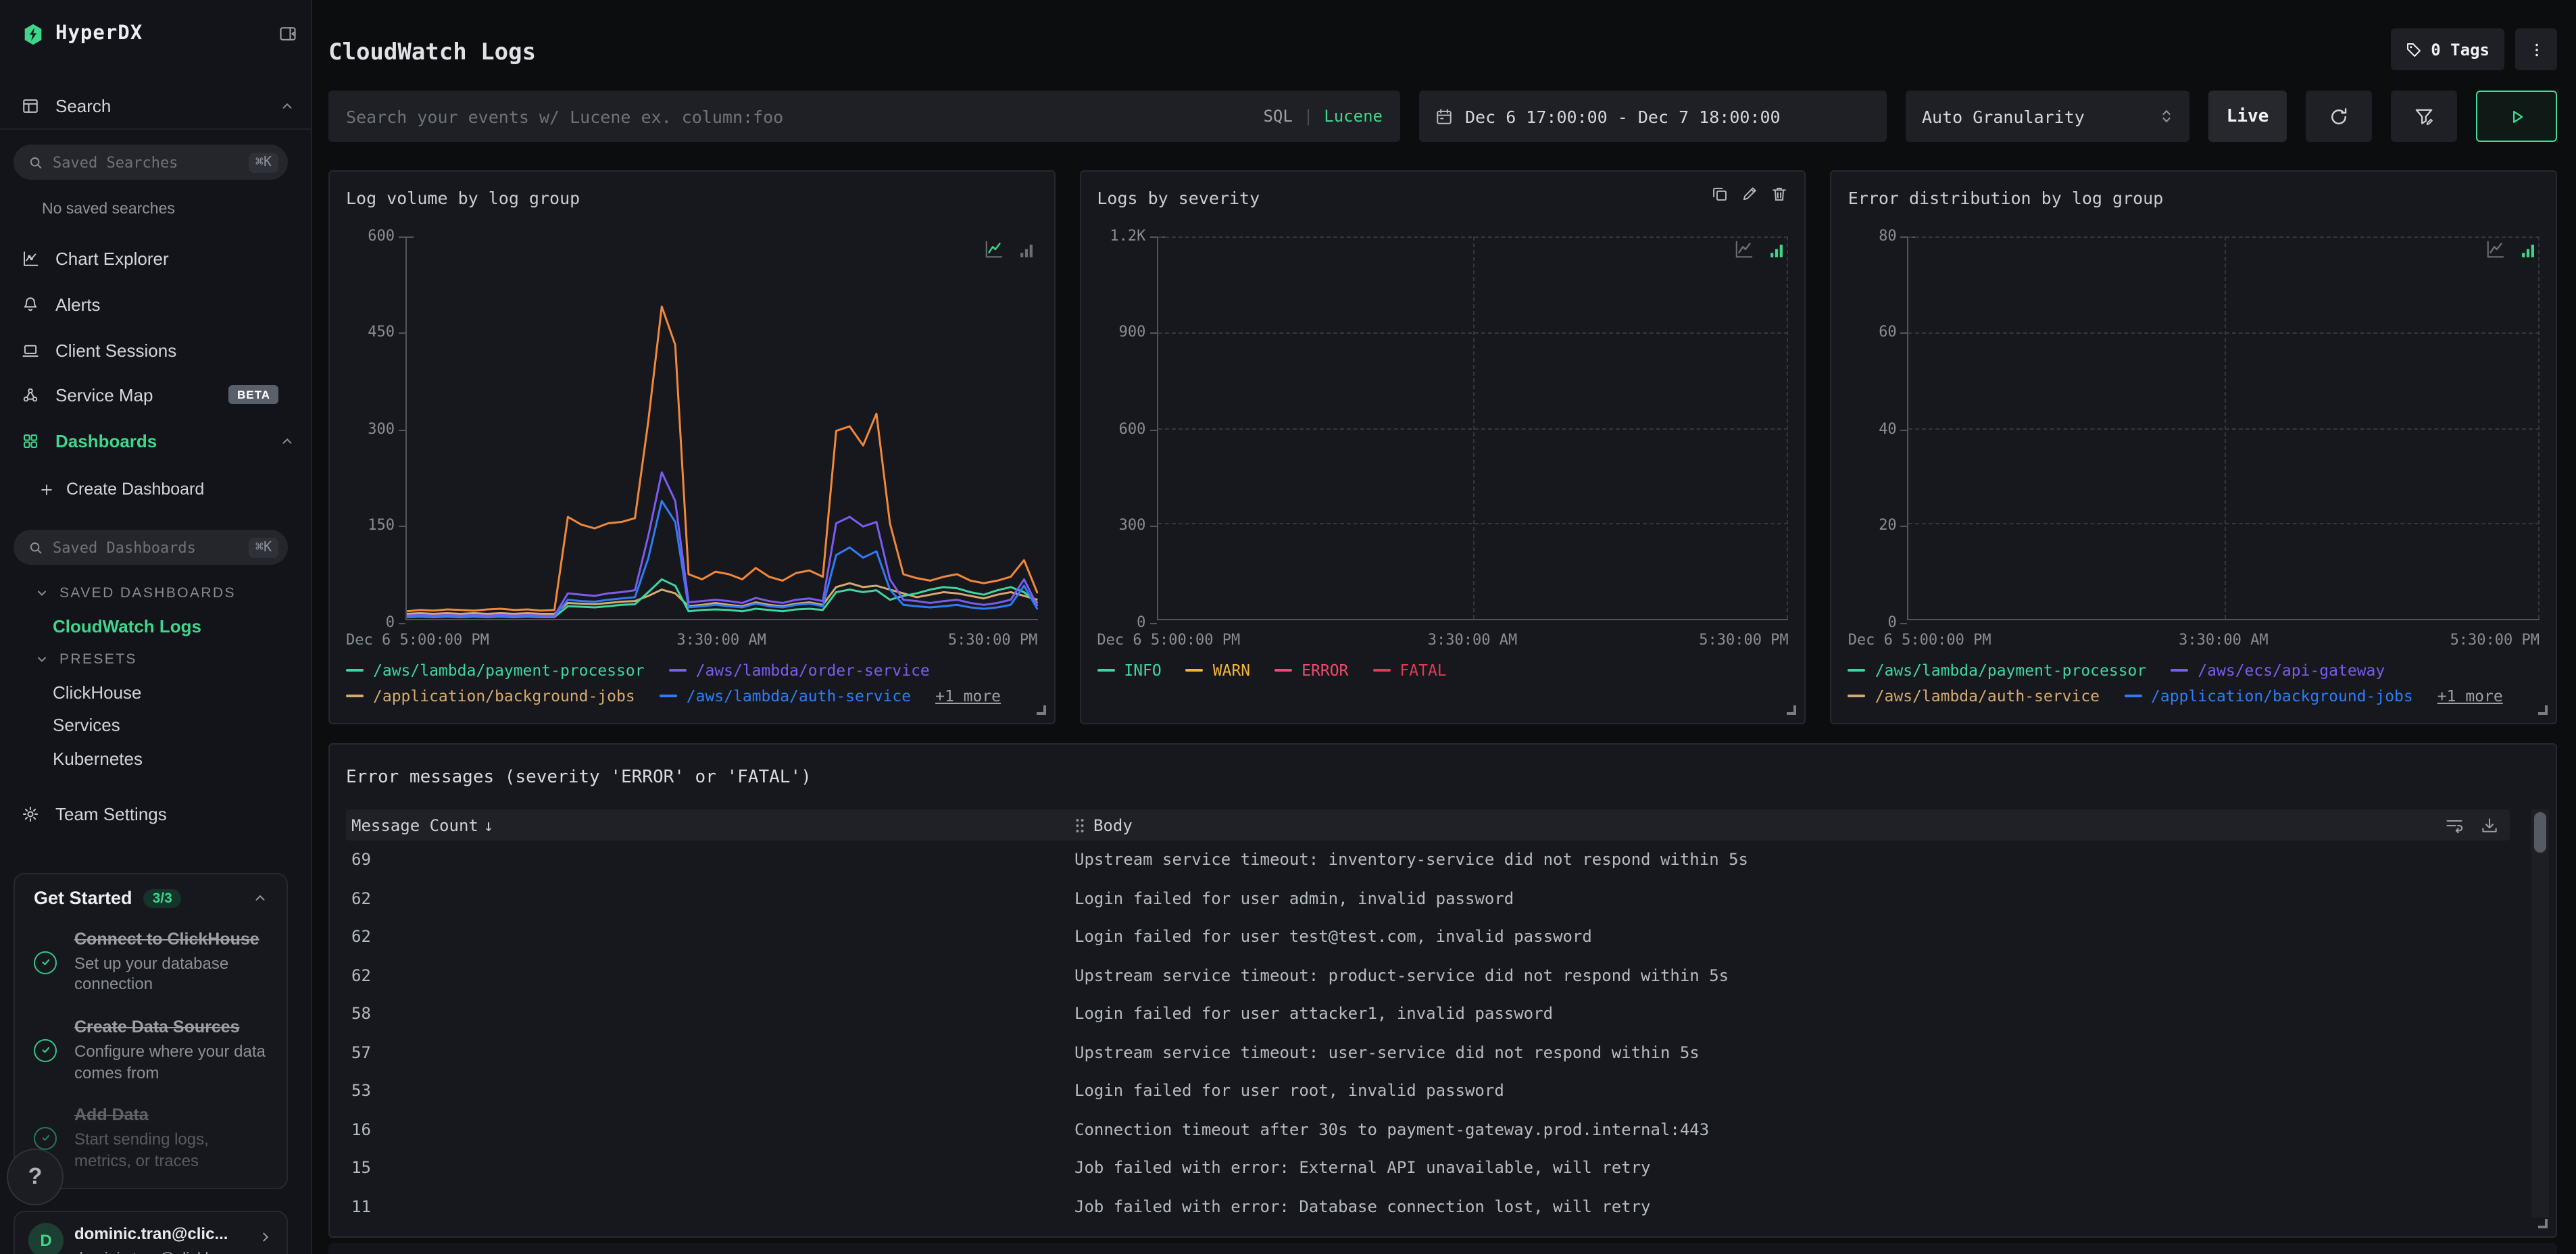 The width and height of the screenshot is (2576, 1254). Describe the element at coordinates (2048, 116) in the screenshot. I see `granularity-select: Auto Granularity` at that location.